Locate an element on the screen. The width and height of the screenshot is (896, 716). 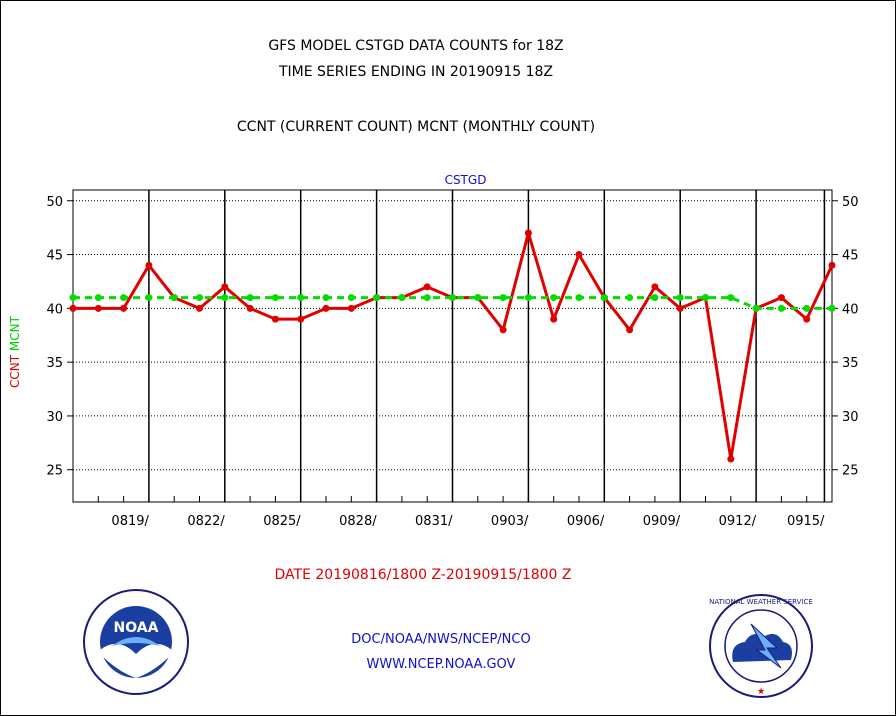
y-axis-label: CCNT MCNT is located at coordinates (15, 351).